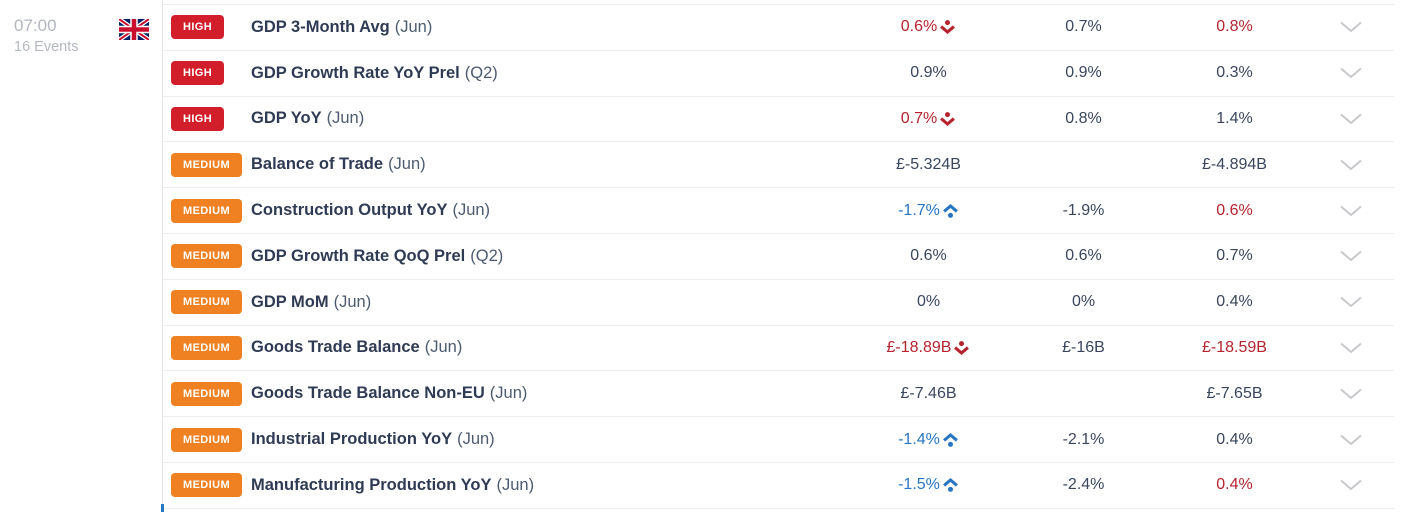 The width and height of the screenshot is (1425, 512). Describe the element at coordinates (928, 73) in the screenshot. I see `actual-value: 0.9%` at that location.